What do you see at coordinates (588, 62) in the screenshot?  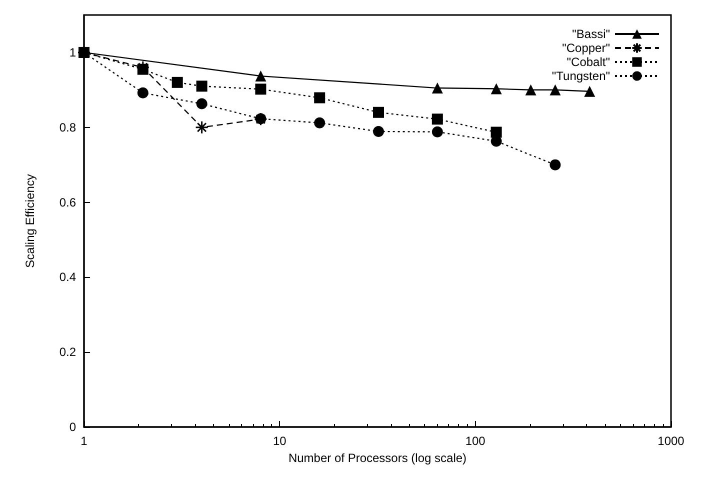 I see `legend-label: "Cobalt"` at bounding box center [588, 62].